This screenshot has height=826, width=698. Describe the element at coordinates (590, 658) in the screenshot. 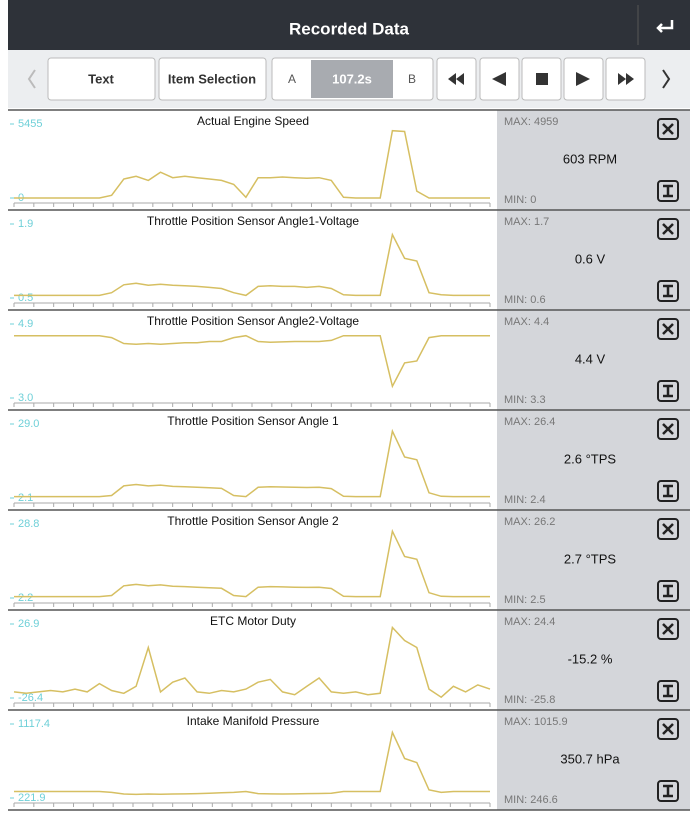

I see `current-value: -15.2 %` at that location.